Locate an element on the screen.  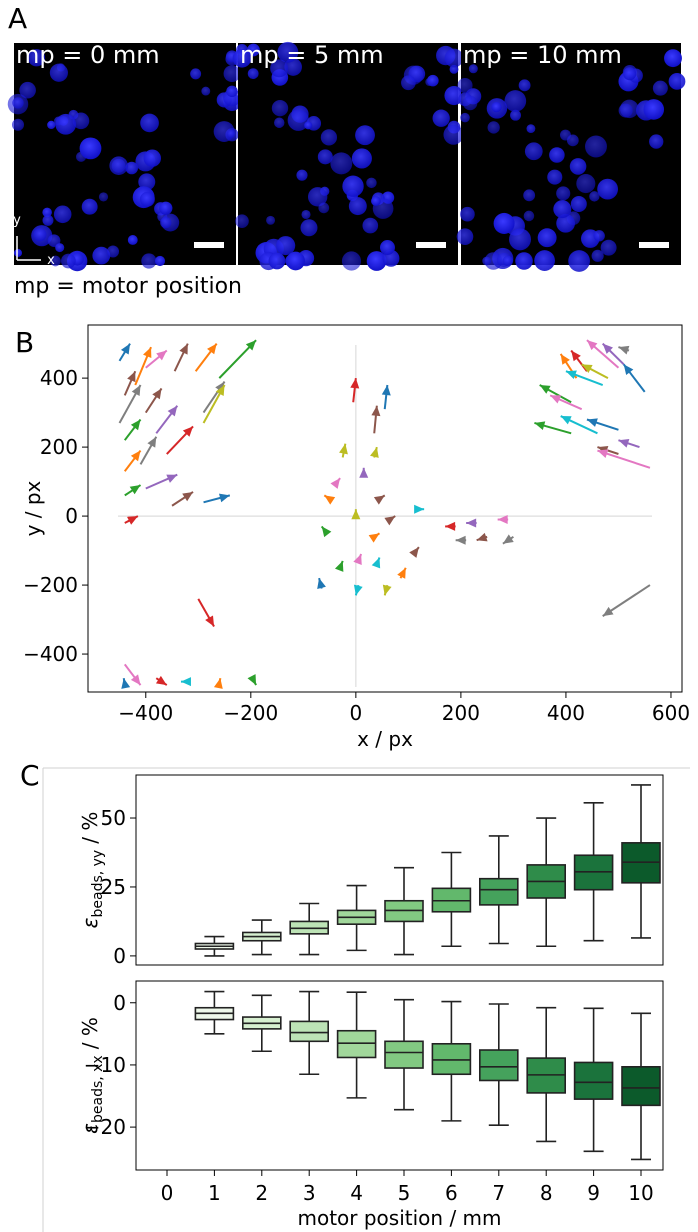
x-axis-label: motor position / mm is located at coordinates (399, 1218).